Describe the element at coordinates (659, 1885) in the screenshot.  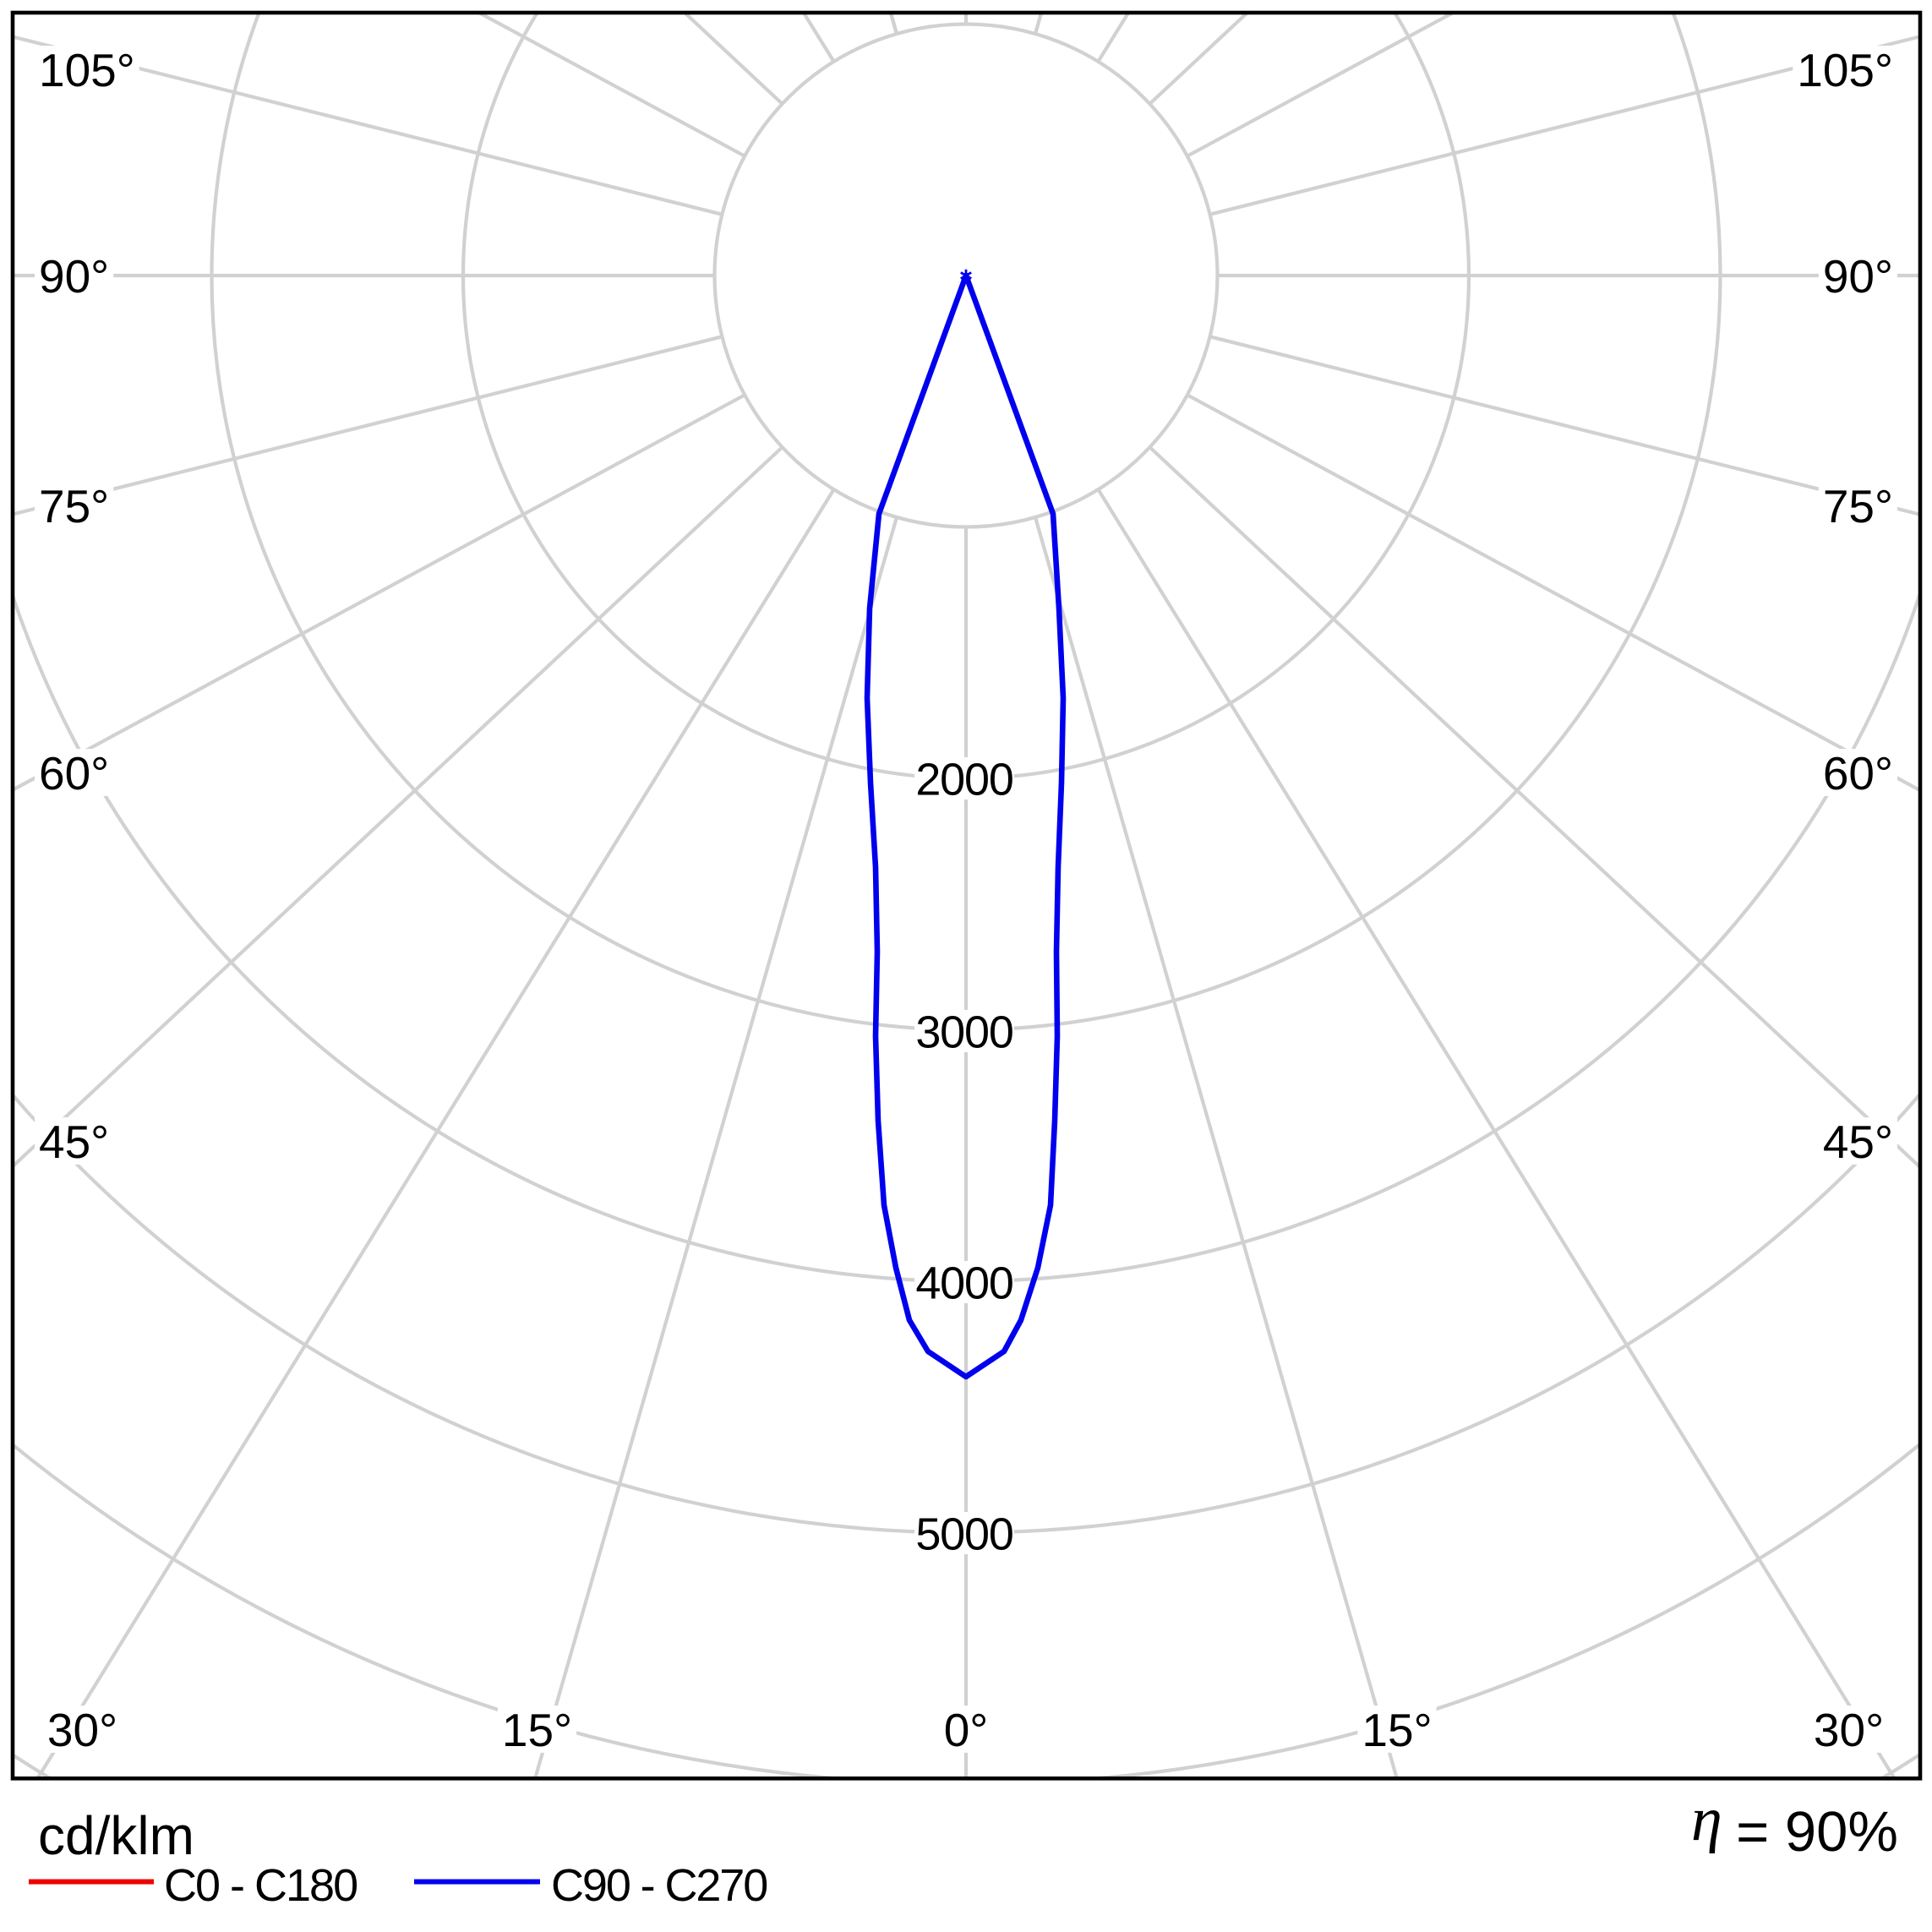
I see `svg-text: C90 - C270` at that location.